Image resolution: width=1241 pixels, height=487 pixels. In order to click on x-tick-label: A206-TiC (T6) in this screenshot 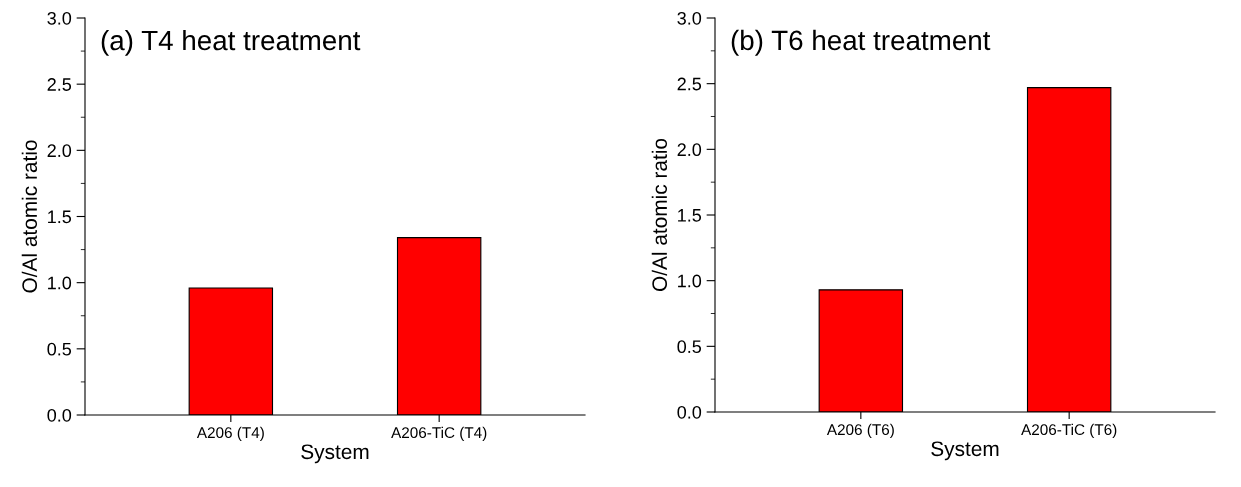, I will do `click(1069, 431)`.